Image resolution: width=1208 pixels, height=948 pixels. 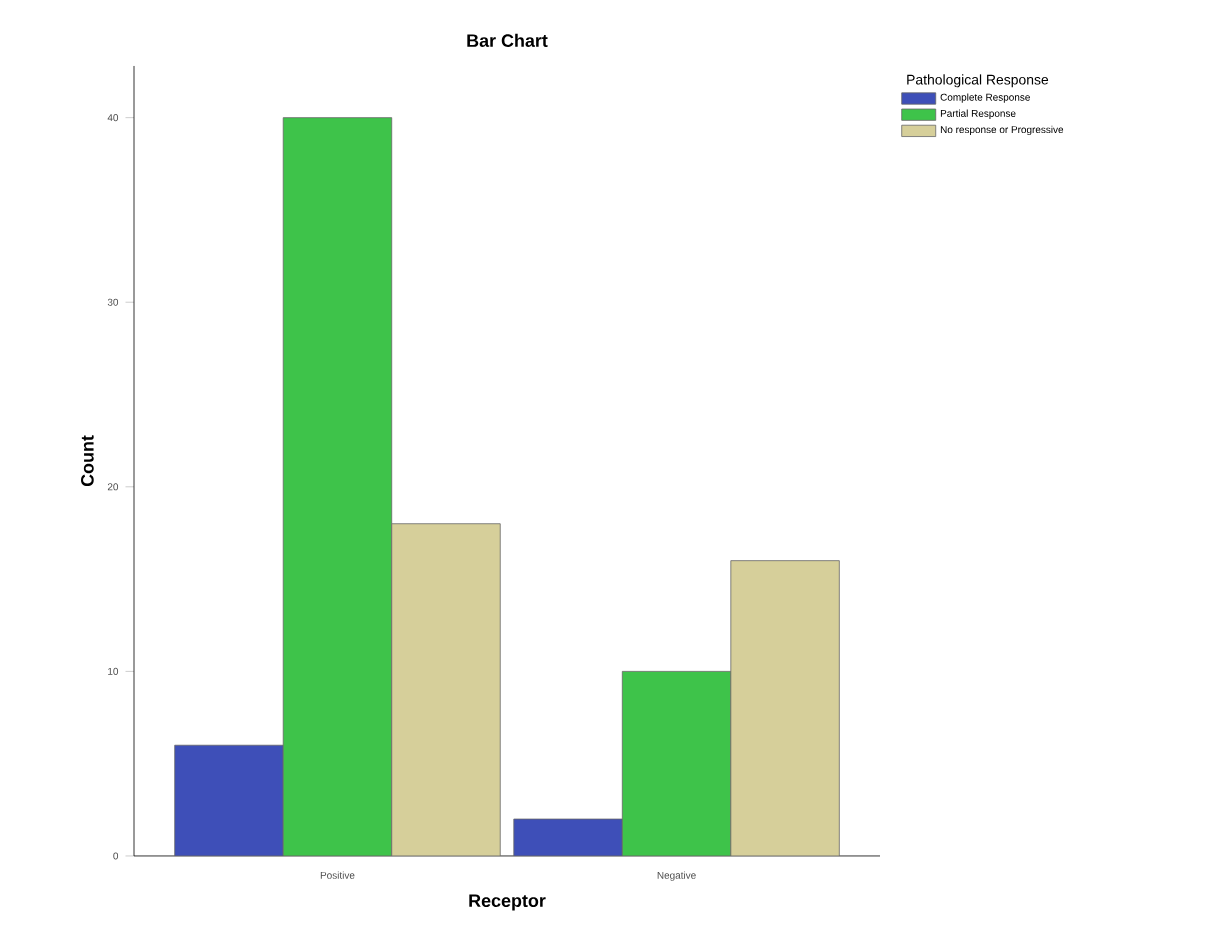 I want to click on chart-title: Bar Chart, so click(x=507, y=40).